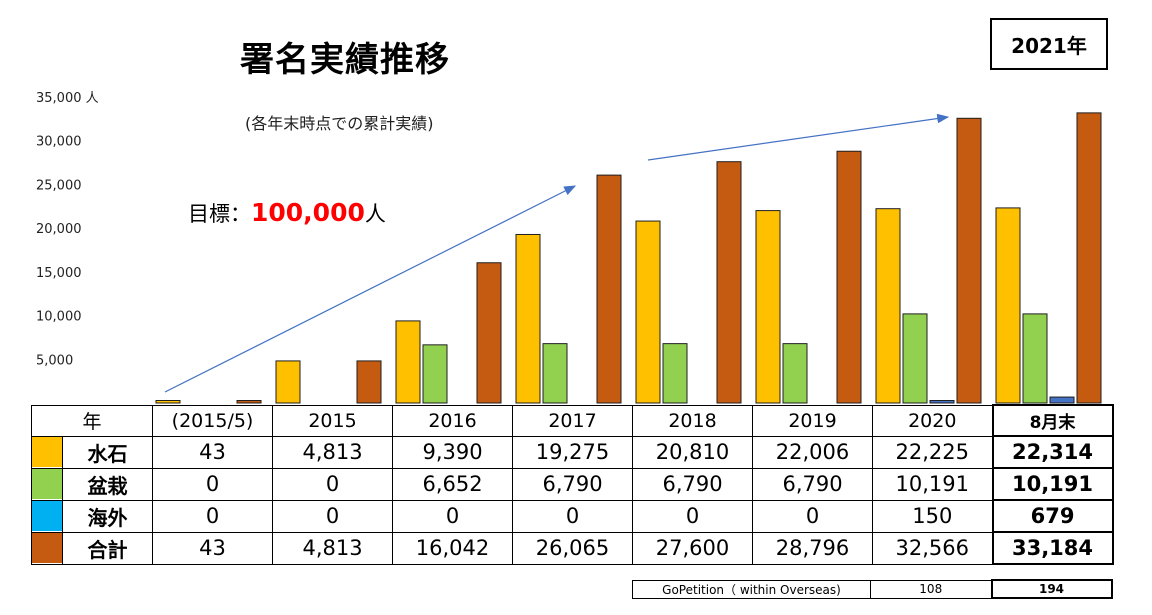 Image resolution: width=1152 pixels, height=615 pixels. Describe the element at coordinates (751, 589) in the screenshot. I see `gopetition-label: GoPetition（ within Overseas)` at that location.